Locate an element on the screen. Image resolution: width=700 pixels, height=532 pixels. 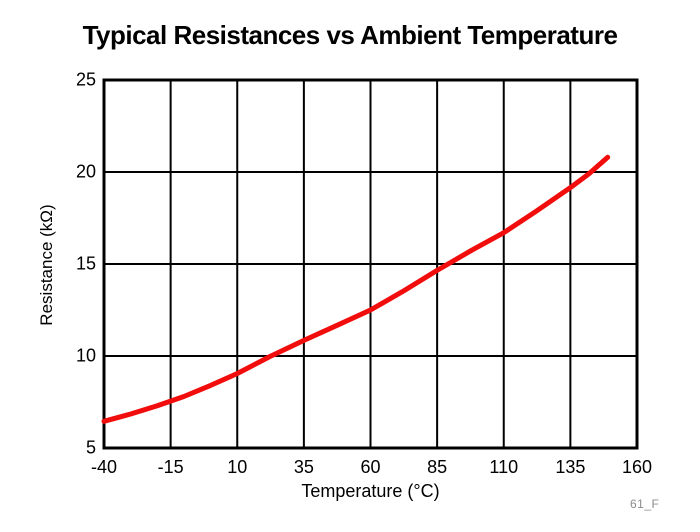
x-tick-label: 35 is located at coordinates (303, 467).